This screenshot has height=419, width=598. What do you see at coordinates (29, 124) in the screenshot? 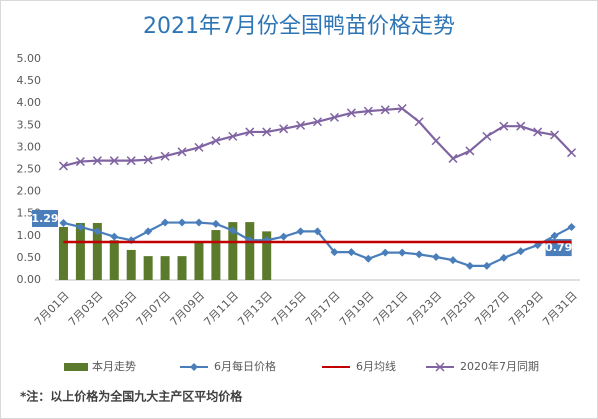
I see `y-tick-label: 3.50` at bounding box center [29, 124].